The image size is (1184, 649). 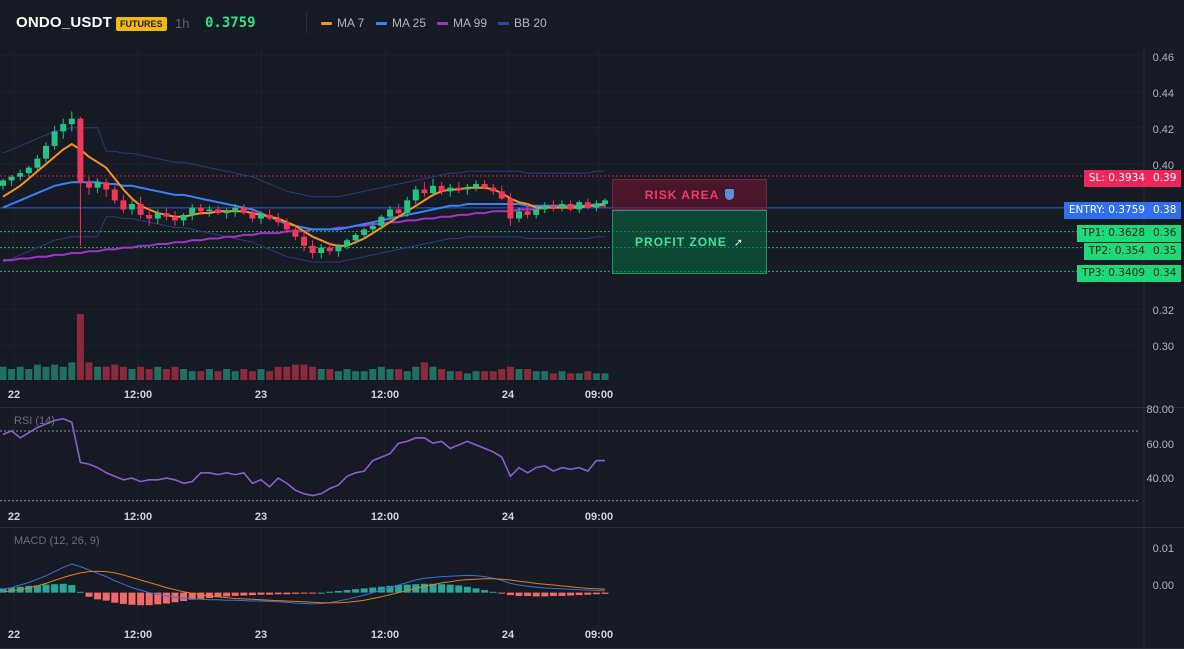 I want to click on legend-label: MA 99, so click(x=470, y=23).